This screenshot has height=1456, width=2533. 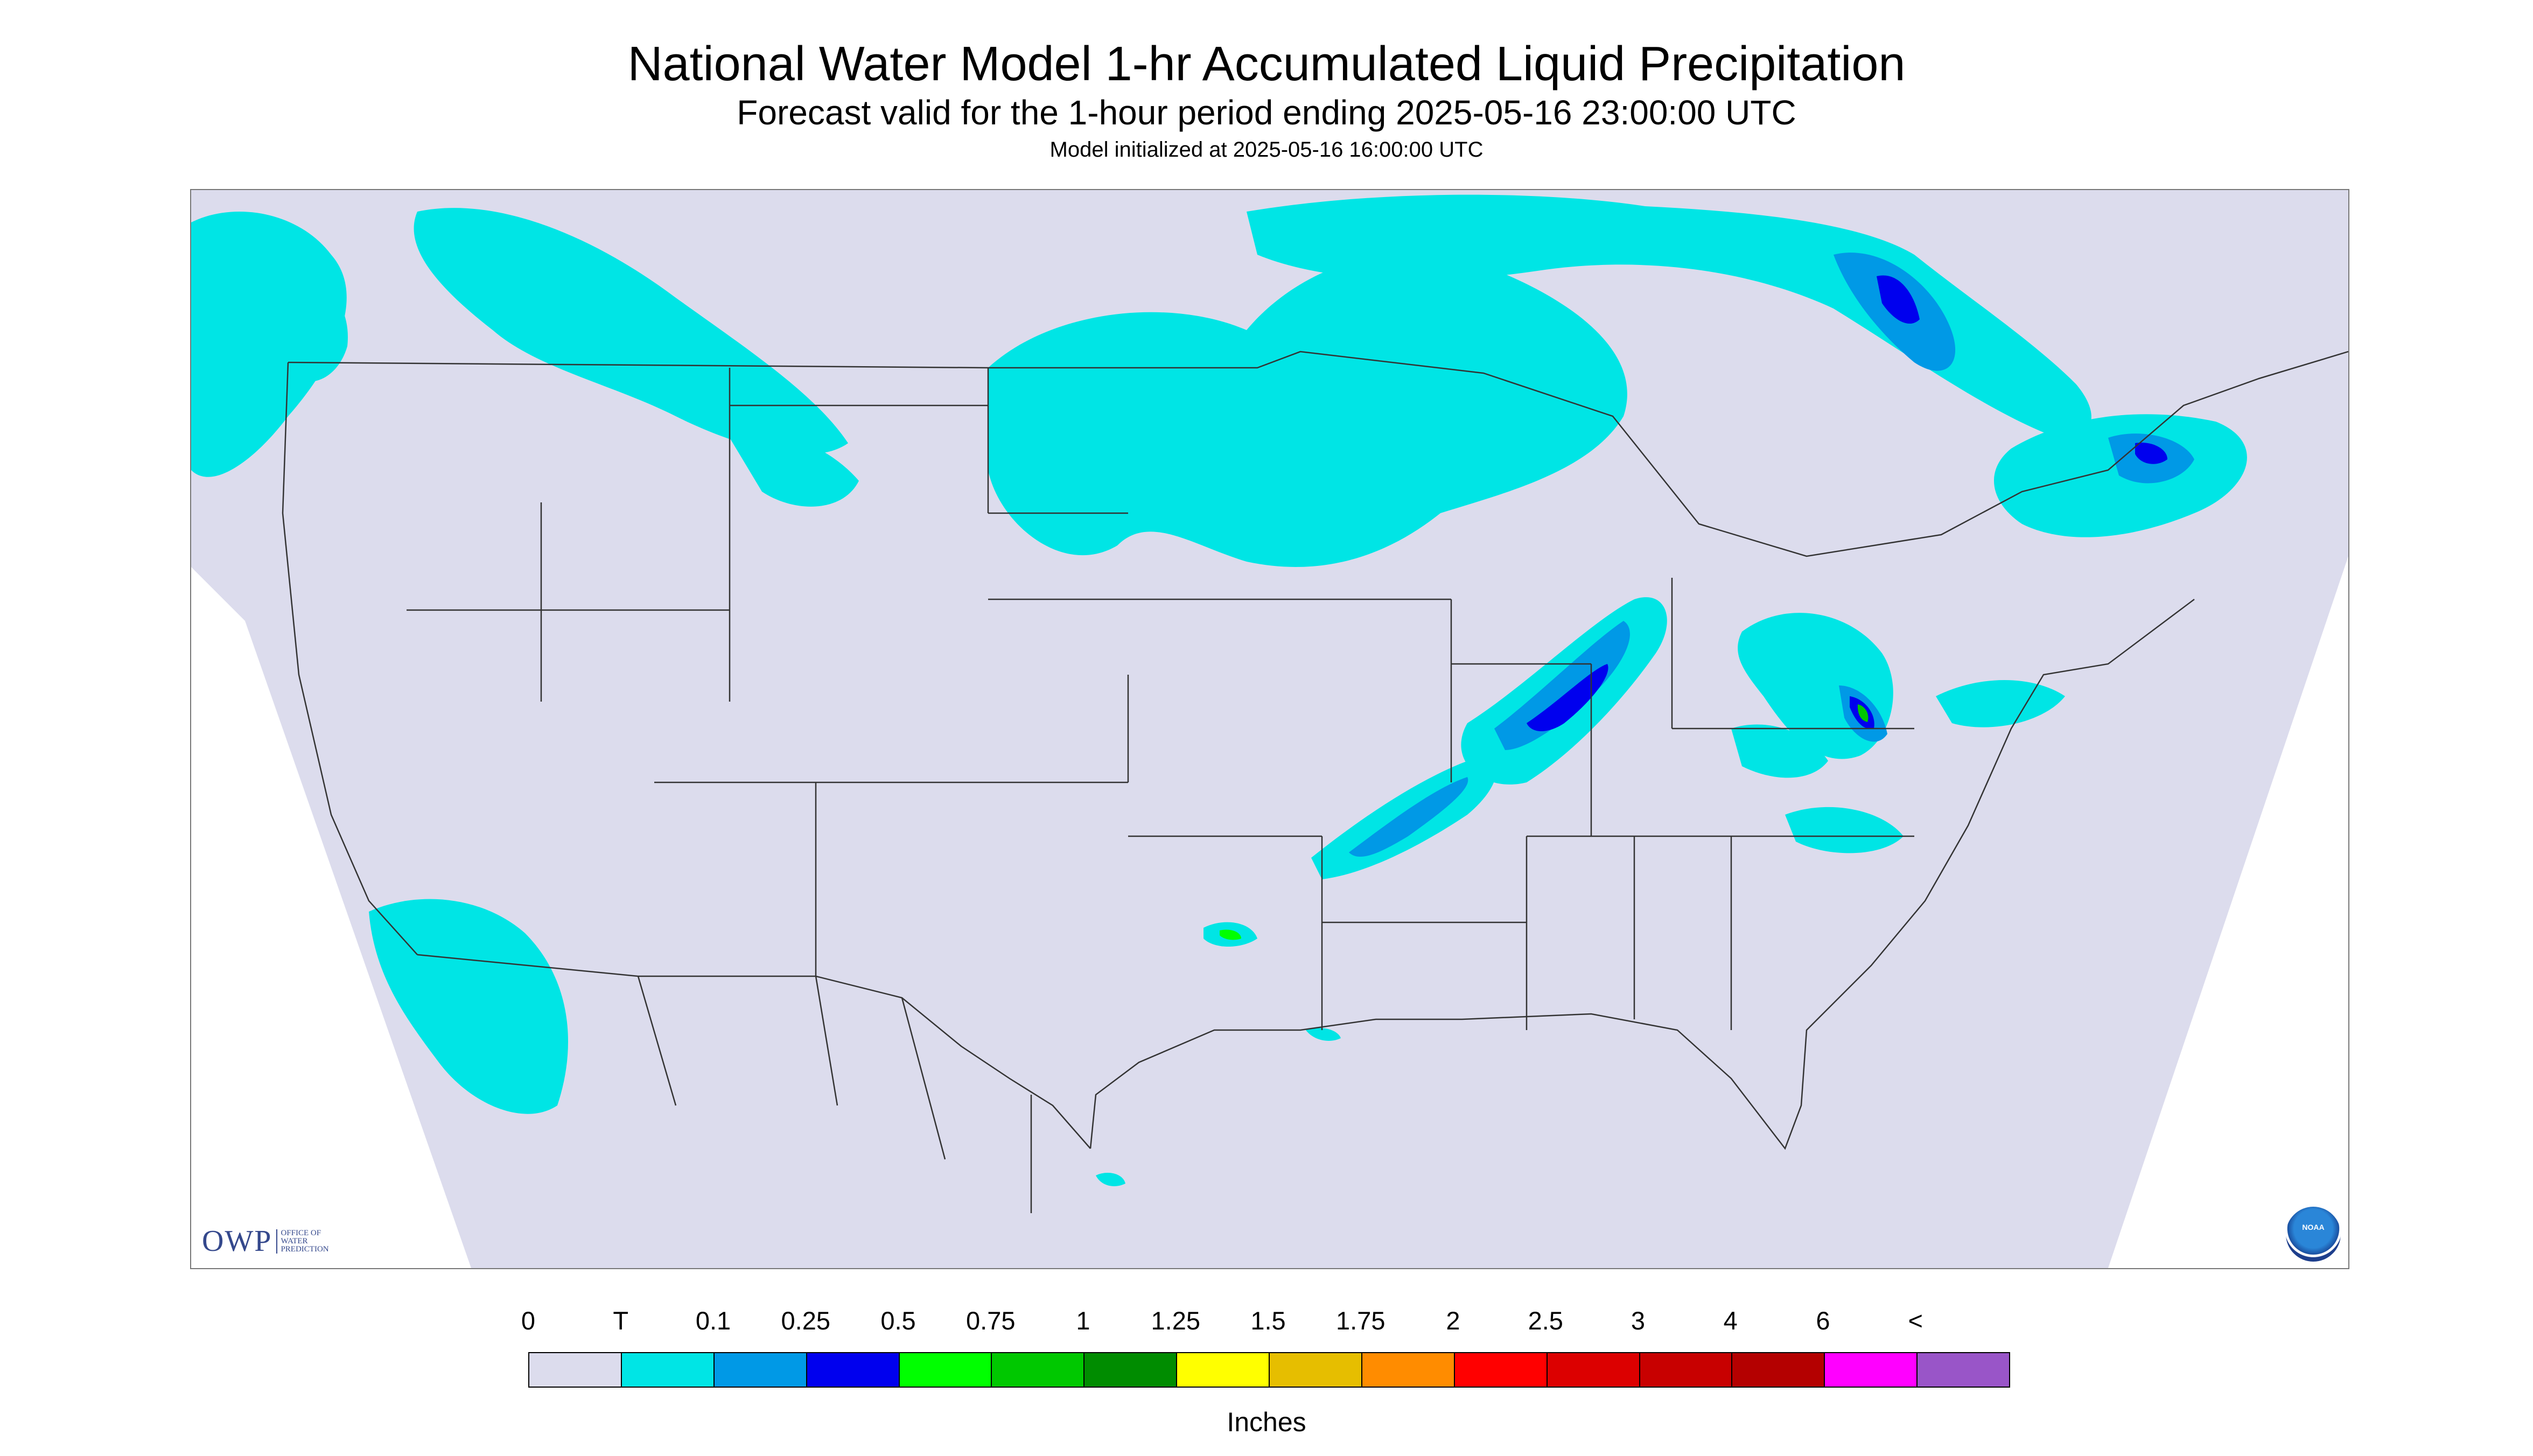 I want to click on us-mexico-border, so click(x=754, y=1051).